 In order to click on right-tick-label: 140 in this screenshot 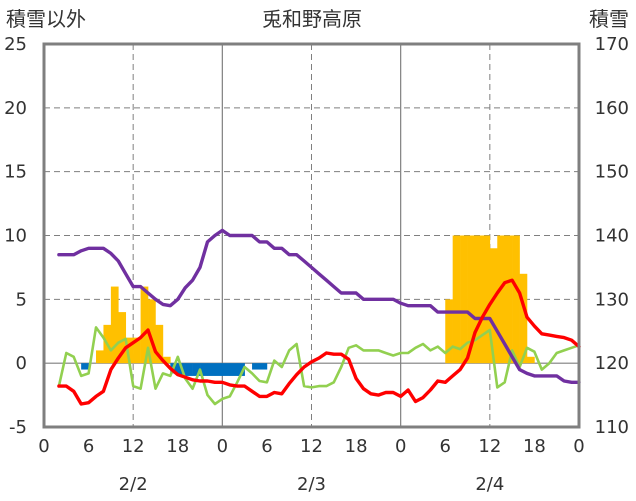, I will do `click(612, 236)`.